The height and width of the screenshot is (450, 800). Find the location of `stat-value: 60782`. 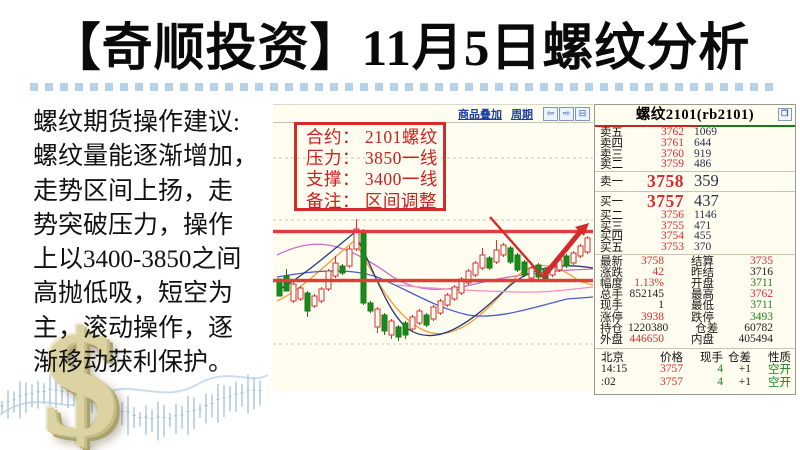

stat-value: 60782 is located at coordinates (758, 327).